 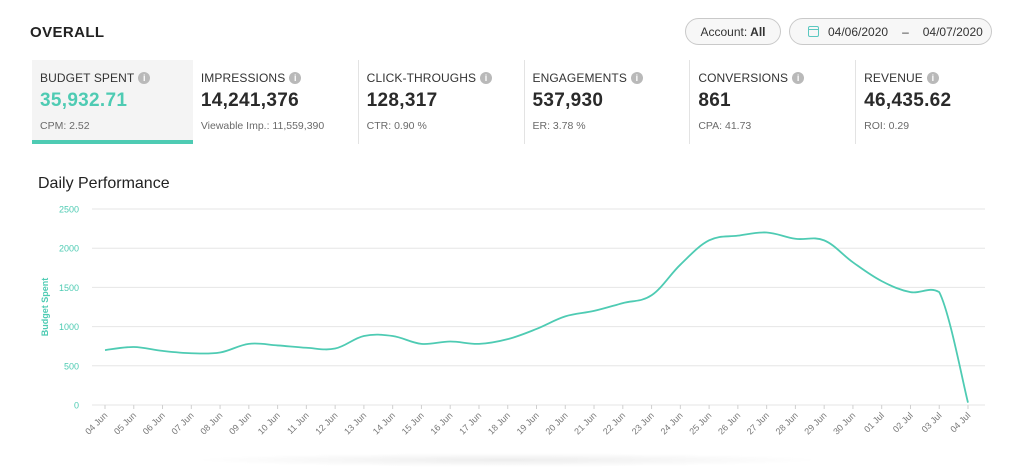 I want to click on y-tick-label: 0, so click(x=76, y=406).